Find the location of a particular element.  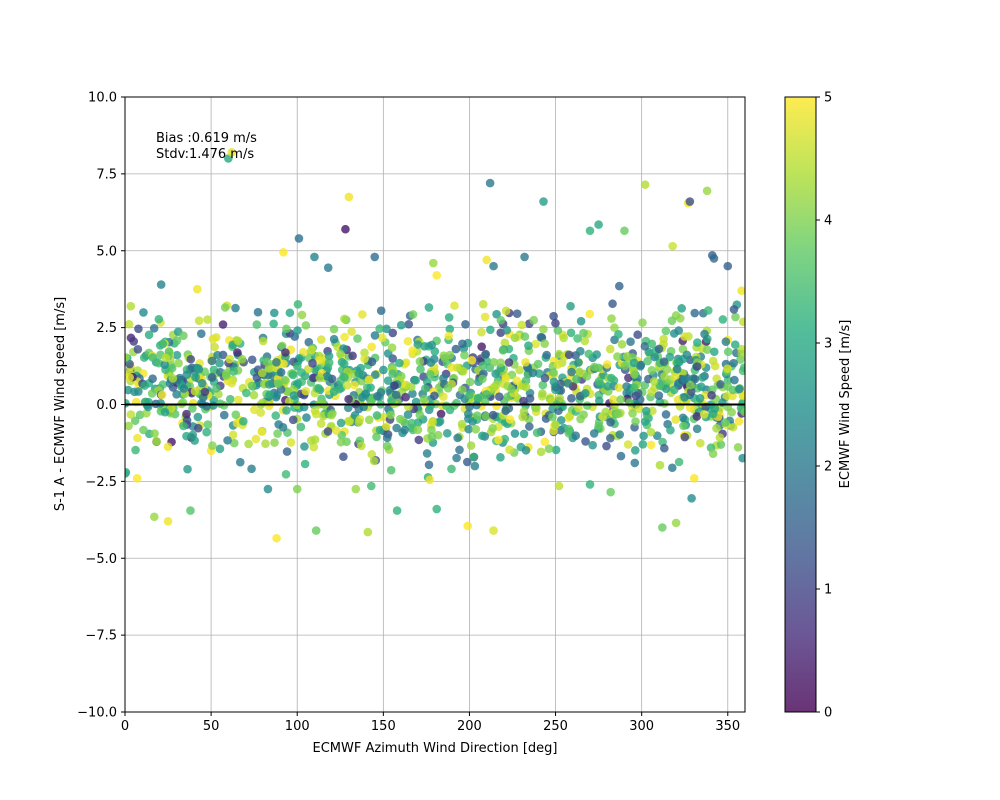

y-tick-label: 5.0 is located at coordinates (106, 251).